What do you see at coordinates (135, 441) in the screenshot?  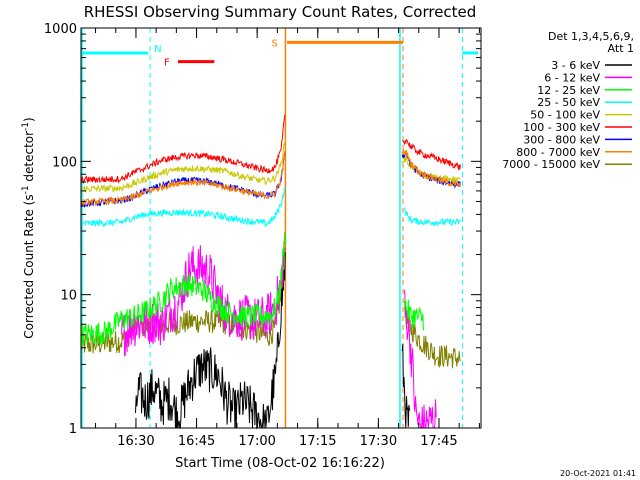 I see `x-tick-label: 16:30` at bounding box center [135, 441].